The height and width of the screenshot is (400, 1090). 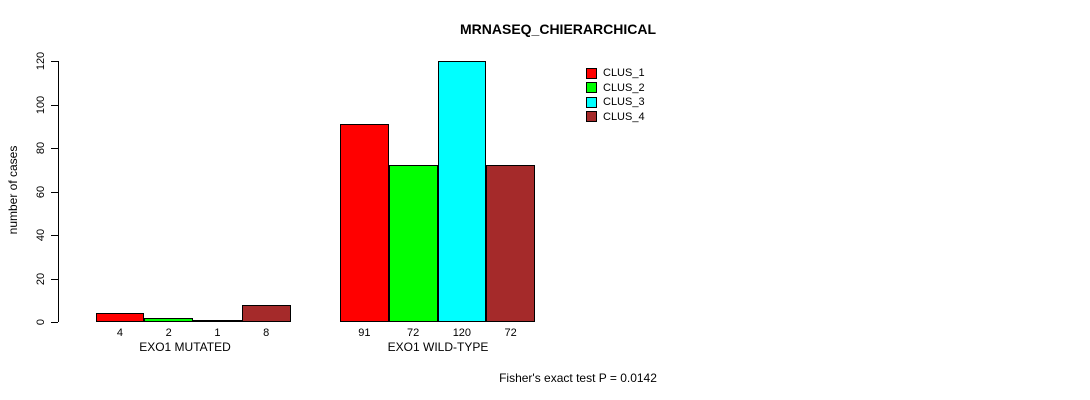 What do you see at coordinates (41, 105) in the screenshot?
I see `y-tick-label: 100` at bounding box center [41, 105].